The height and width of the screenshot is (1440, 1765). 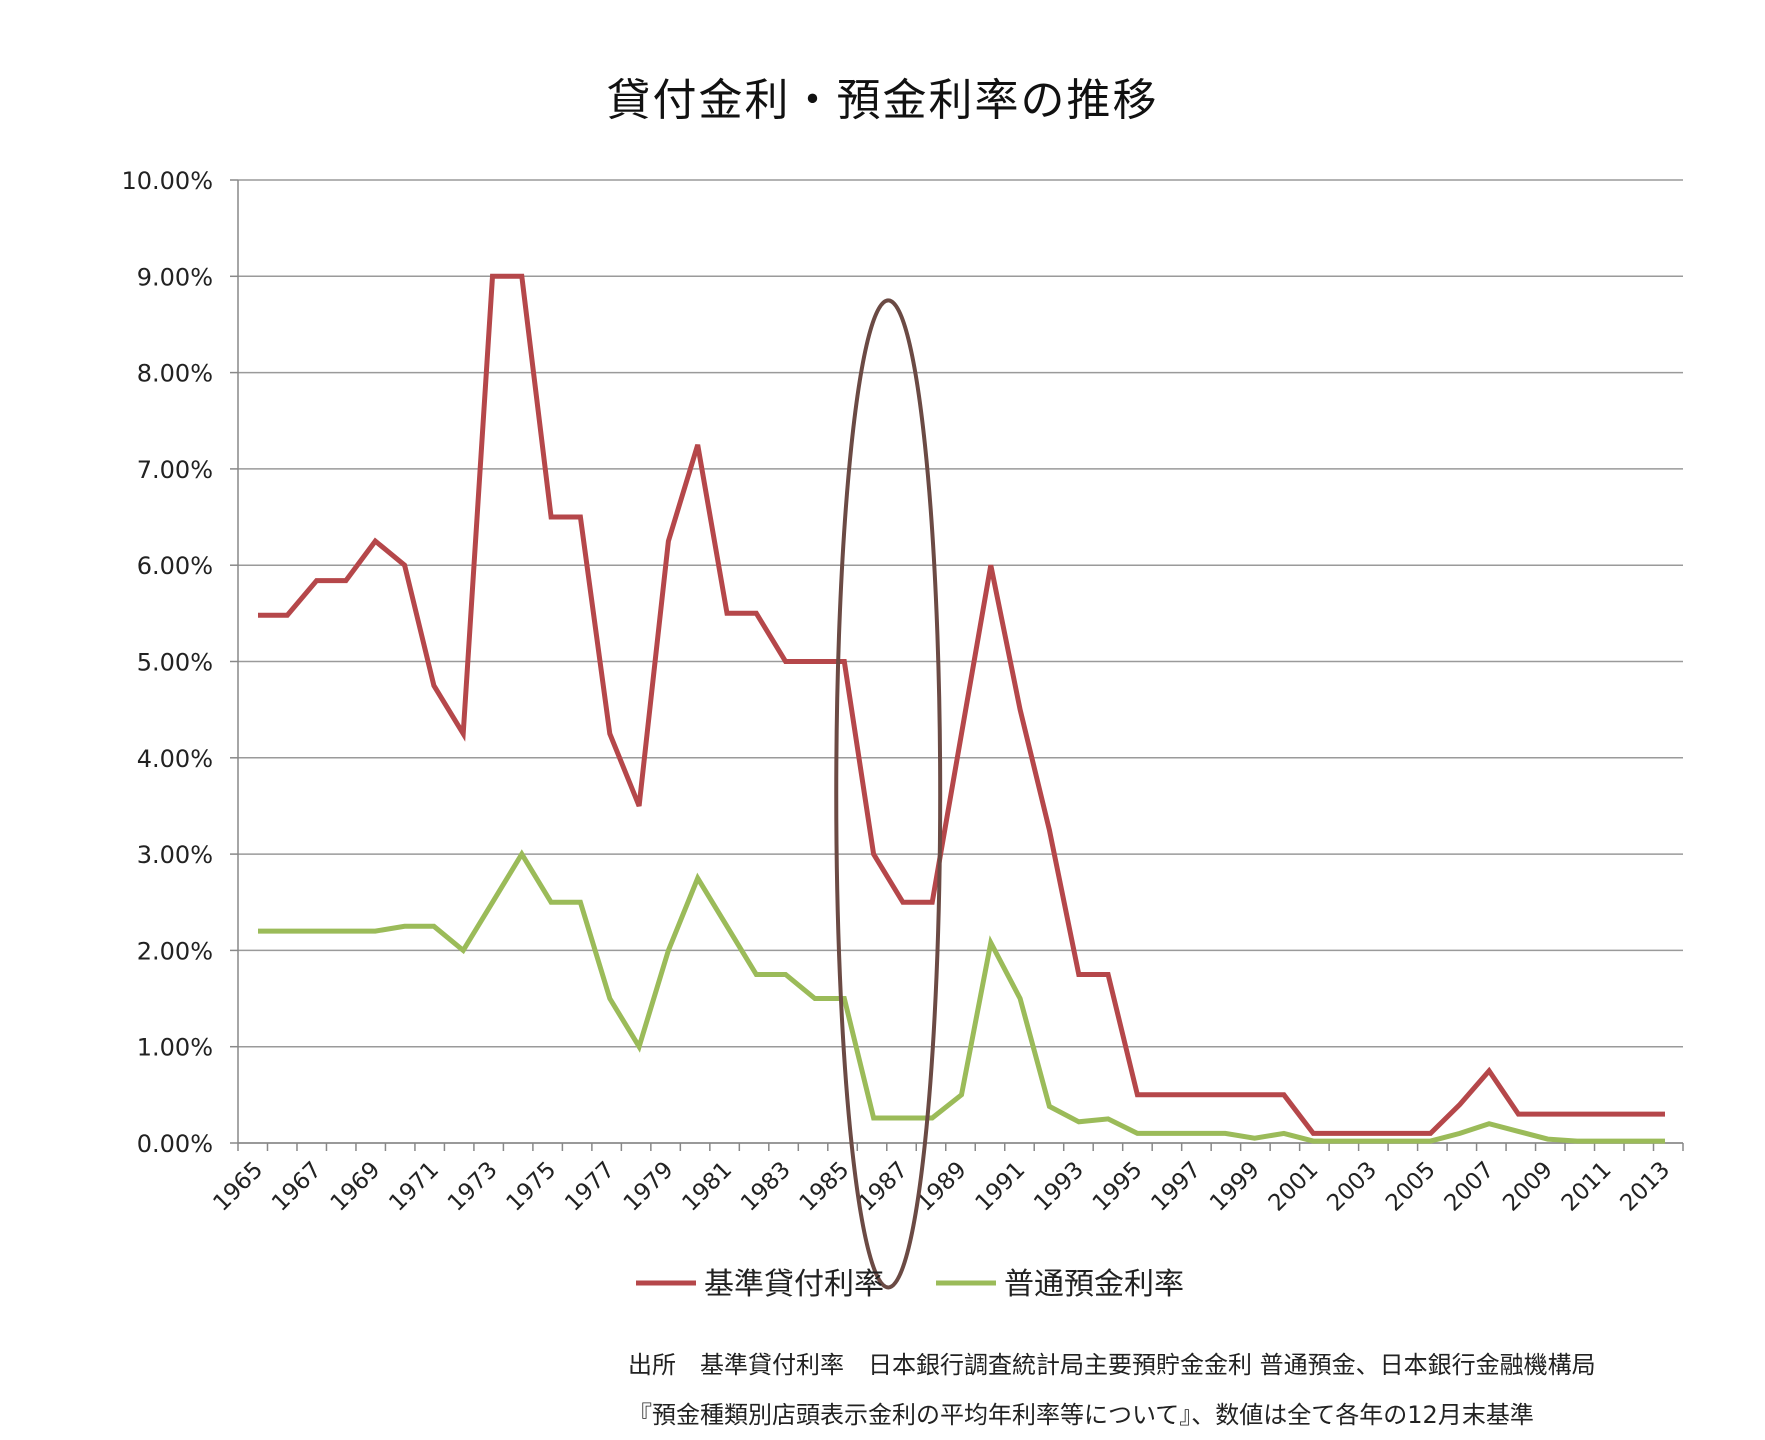 I want to click on x-tick-label: 1967, so click(x=297, y=1187).